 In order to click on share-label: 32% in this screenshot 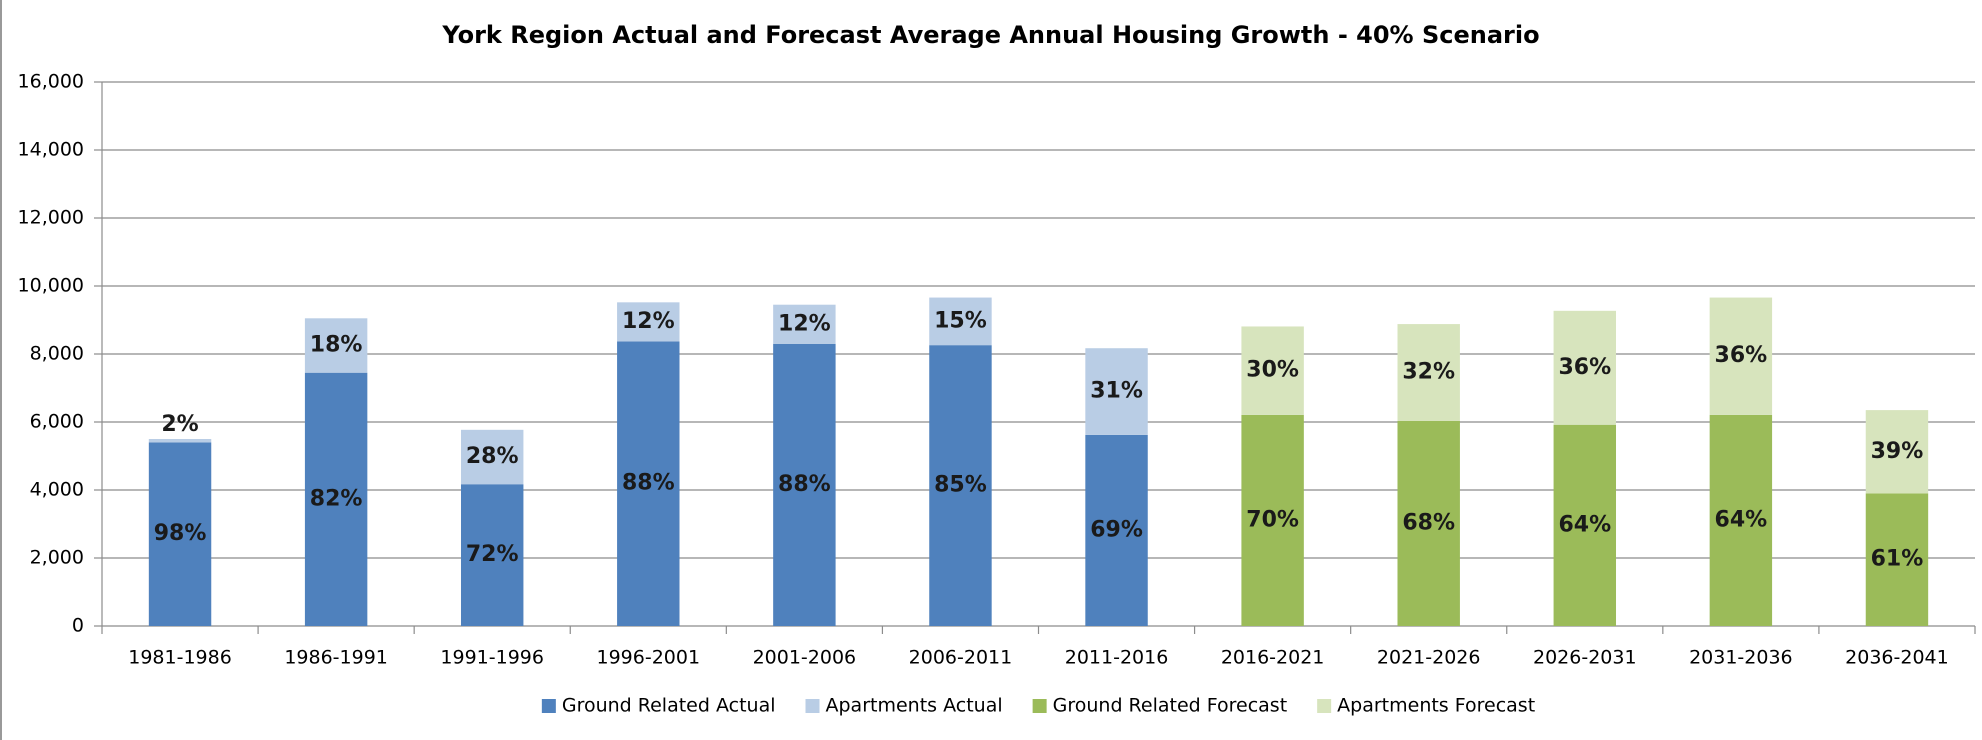, I will do `click(1428, 372)`.